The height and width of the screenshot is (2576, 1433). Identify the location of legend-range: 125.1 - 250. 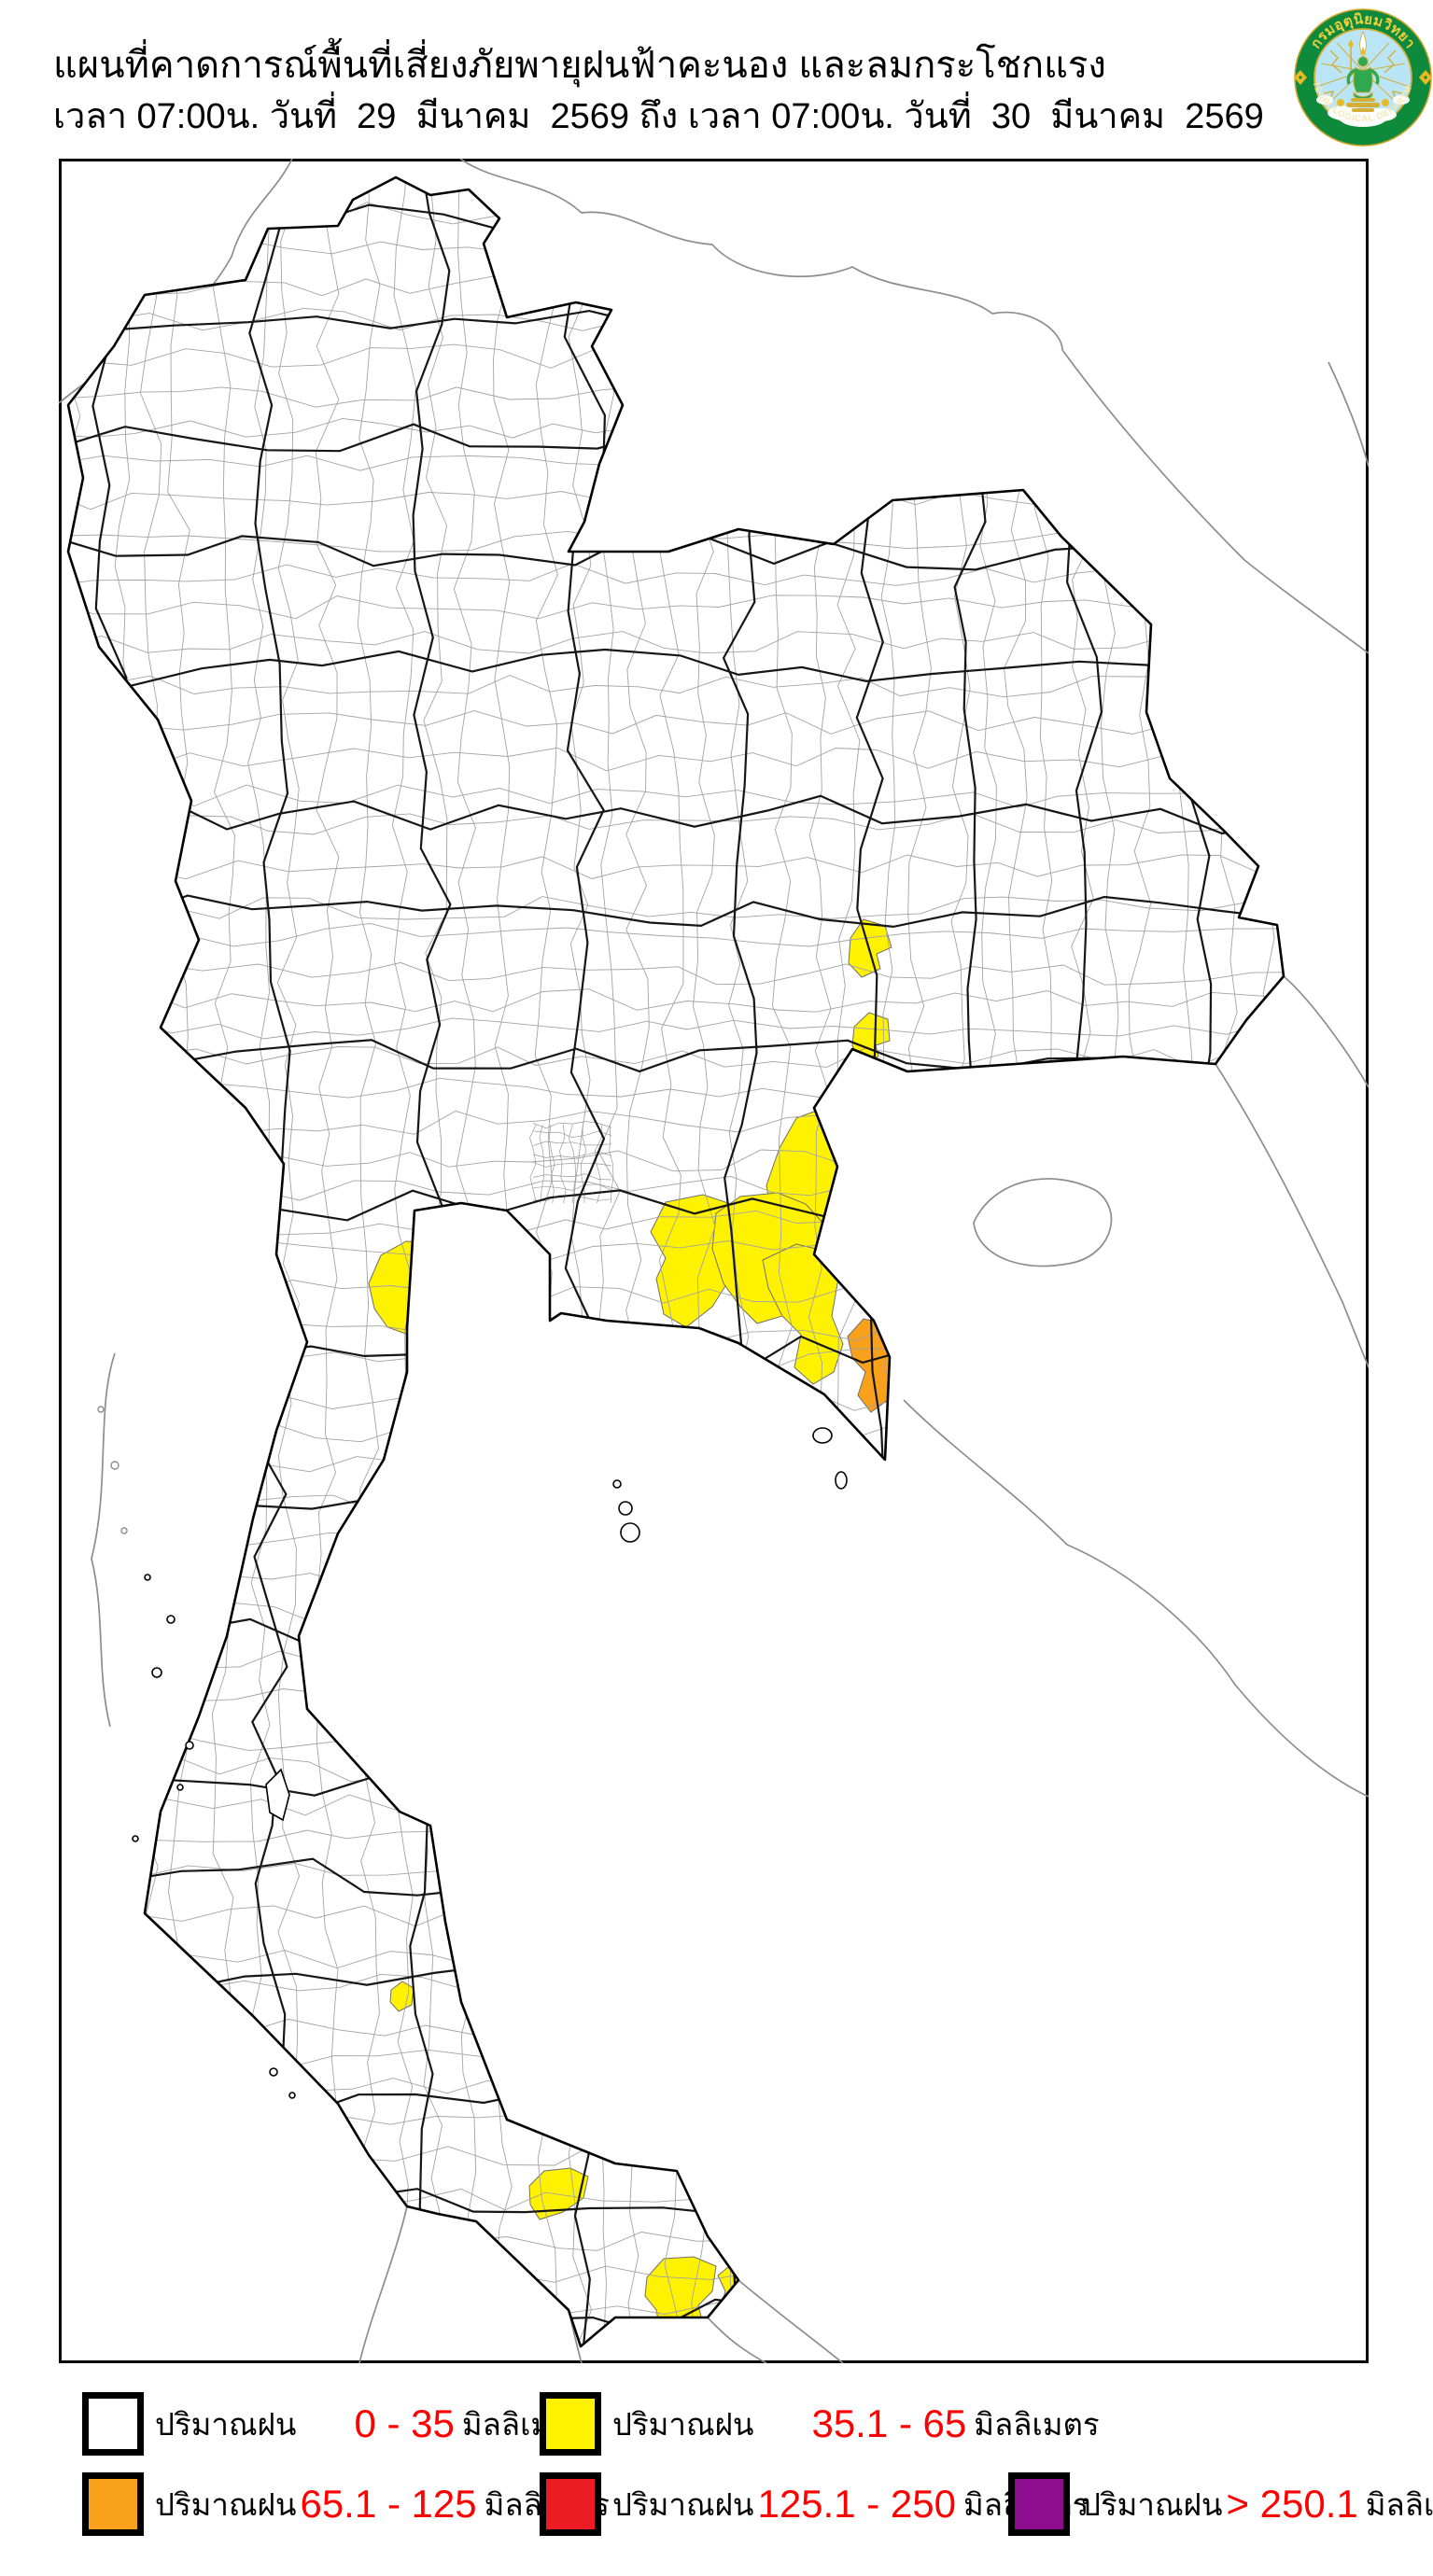
(857, 2504).